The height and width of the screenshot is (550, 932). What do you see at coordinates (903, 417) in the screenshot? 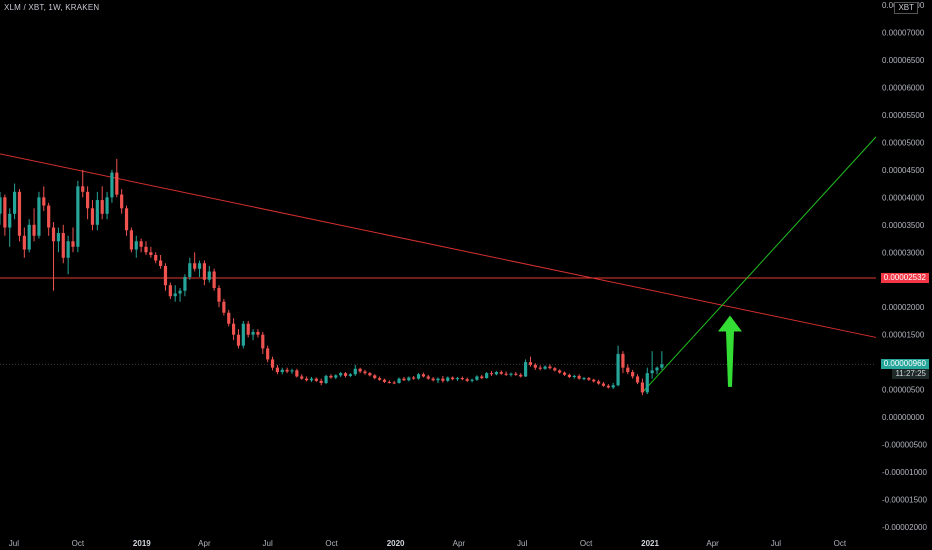
I see `price-tick-label: 0.00000000` at bounding box center [903, 417].